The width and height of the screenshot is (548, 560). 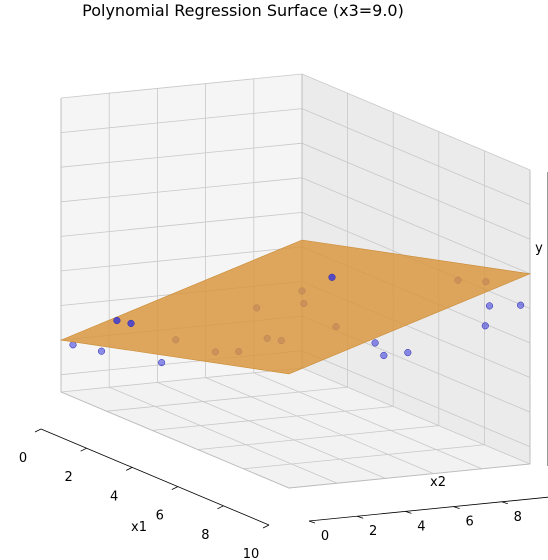 I want to click on x2-tick-label: 0, so click(x=325, y=536).